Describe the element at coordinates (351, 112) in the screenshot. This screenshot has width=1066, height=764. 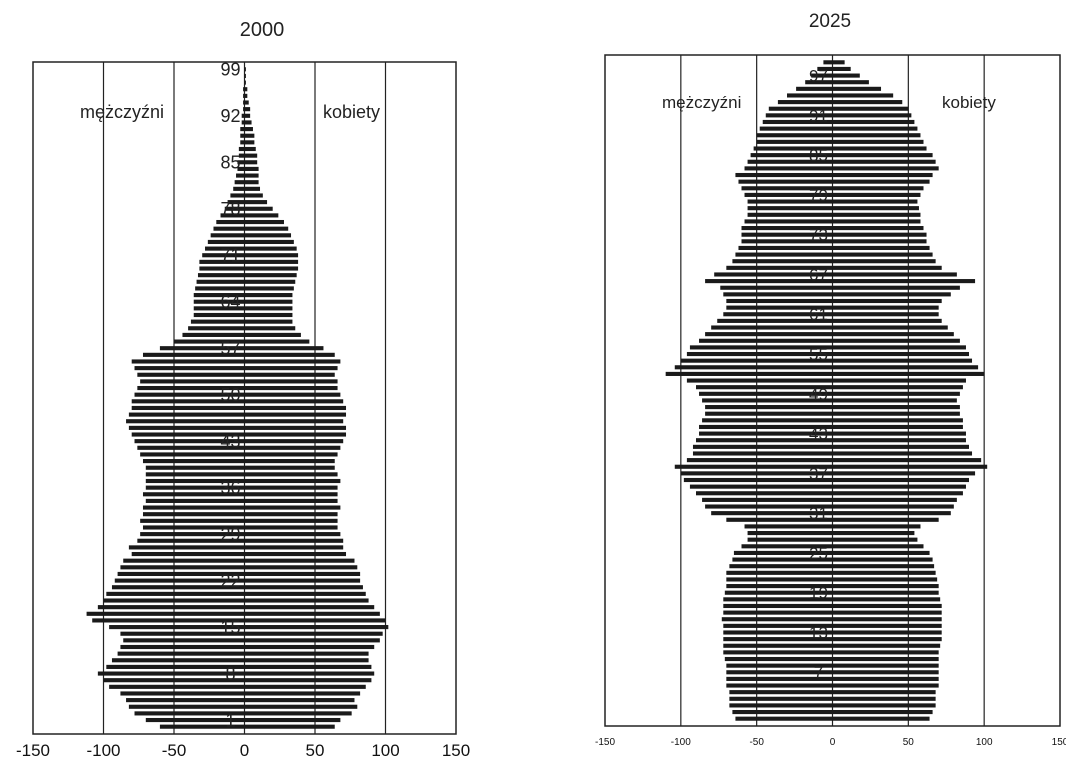
I see `legend-women-2000: kobiety` at that location.